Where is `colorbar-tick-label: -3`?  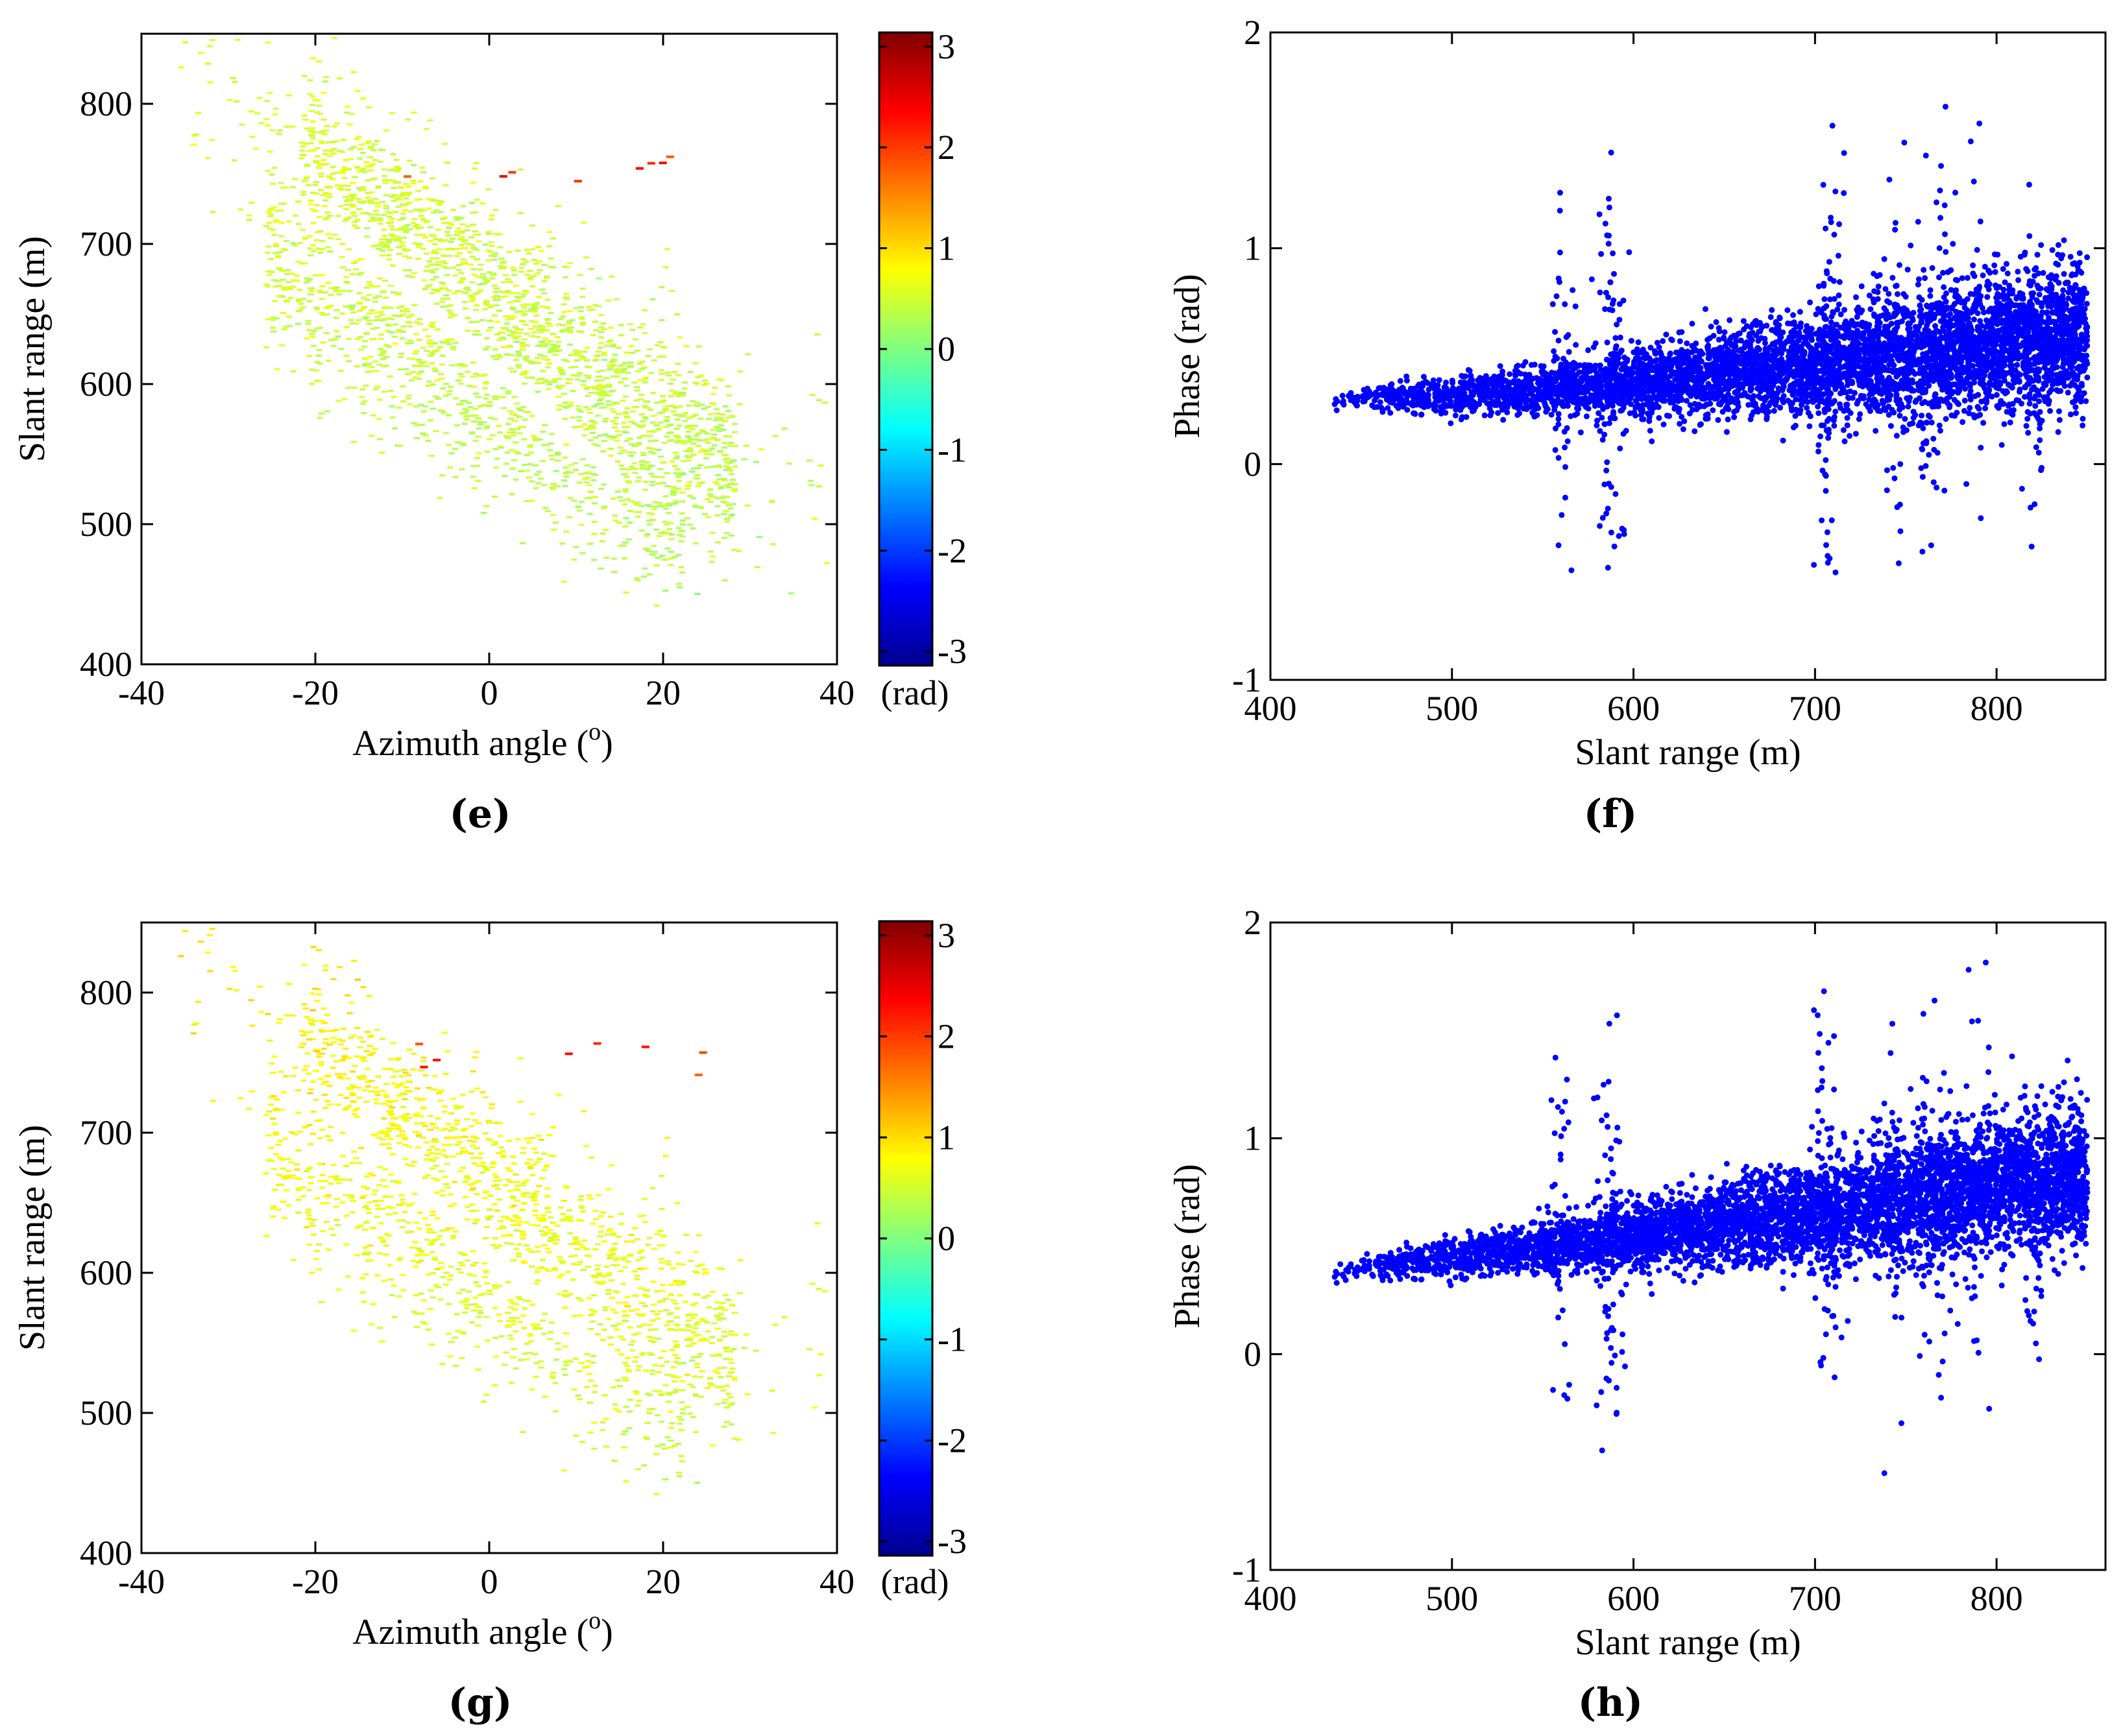
colorbar-tick-label: -3 is located at coordinates (953, 651).